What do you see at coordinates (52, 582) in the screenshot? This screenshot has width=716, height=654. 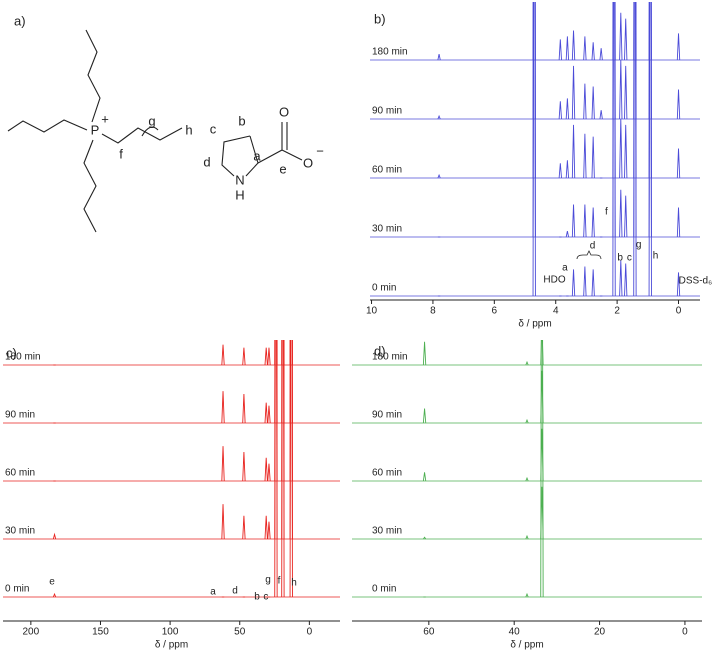 I see `annotation: e` at bounding box center [52, 582].